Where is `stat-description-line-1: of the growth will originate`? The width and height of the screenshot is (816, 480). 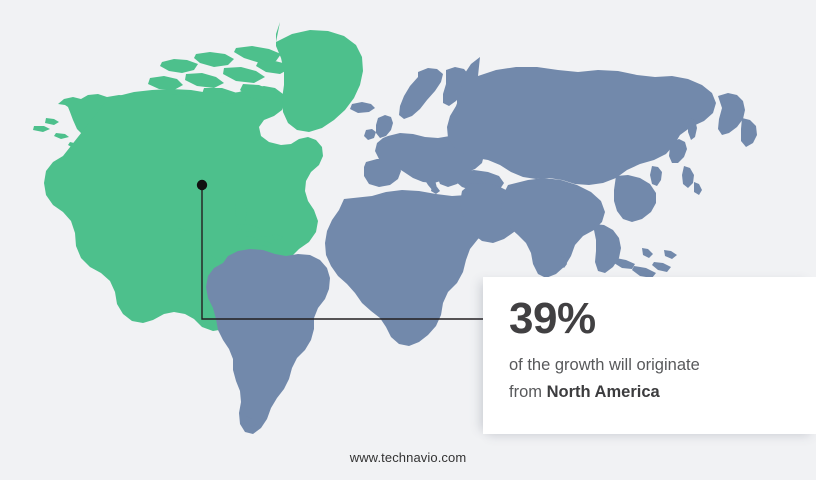
stat-description-line-1: of the growth will originate is located at coordinates (604, 365).